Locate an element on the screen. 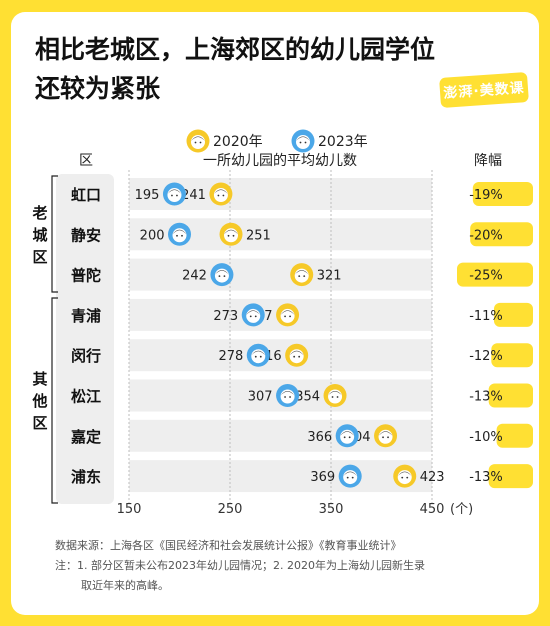  change-label: -11% is located at coordinates (486, 316).